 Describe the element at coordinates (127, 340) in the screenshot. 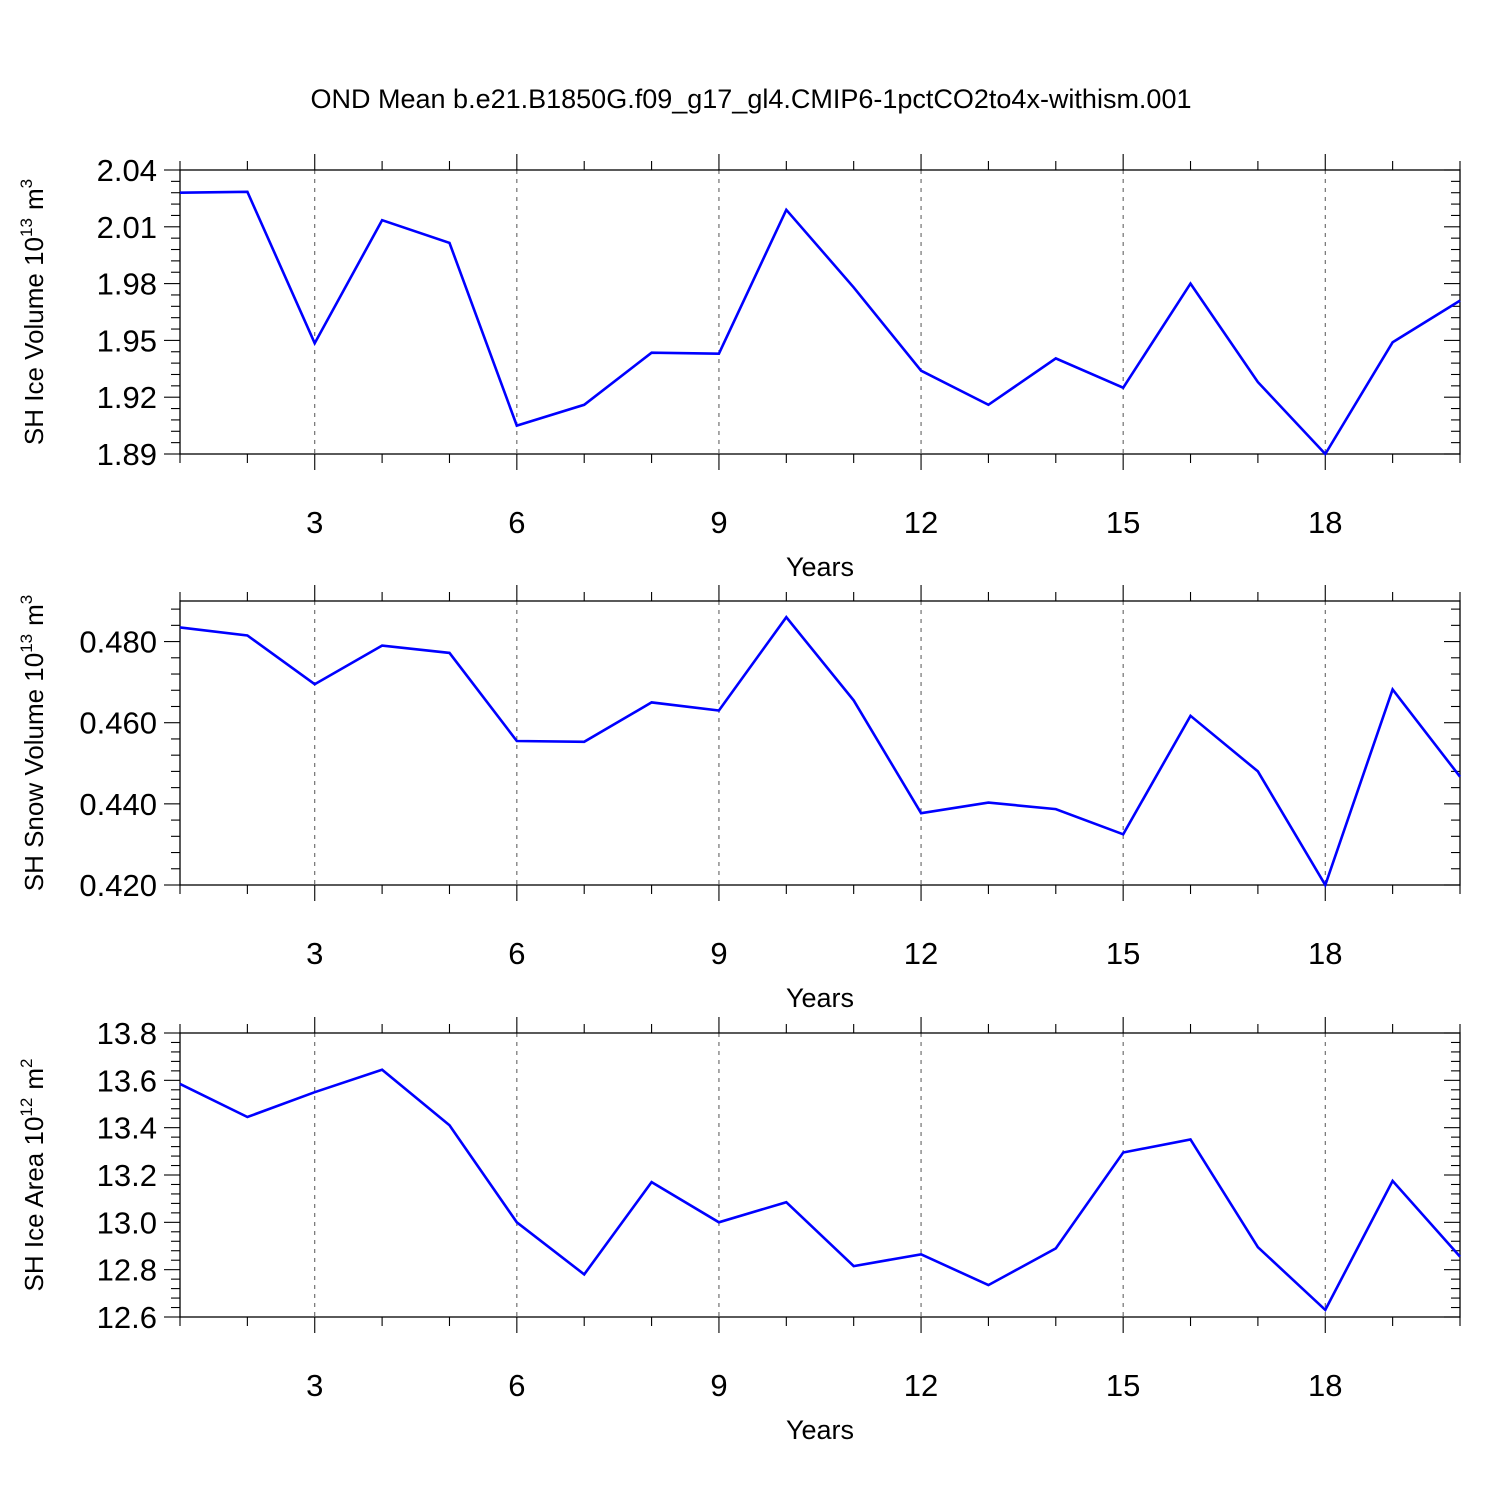

I see `y-tick-label: 1.95` at that location.